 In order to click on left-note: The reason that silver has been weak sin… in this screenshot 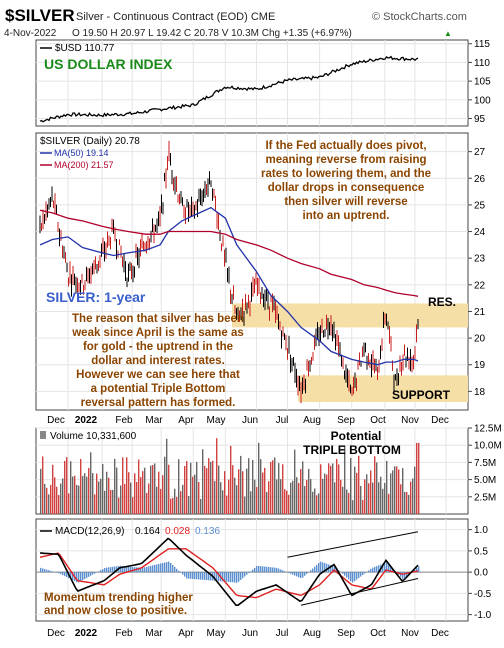, I will do `click(157, 361)`.